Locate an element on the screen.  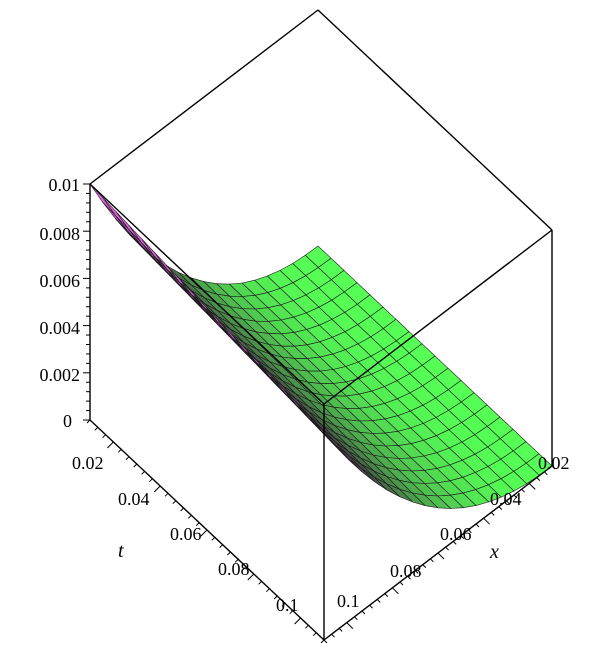
t-tick-label: 0.08 is located at coordinates (234, 569).